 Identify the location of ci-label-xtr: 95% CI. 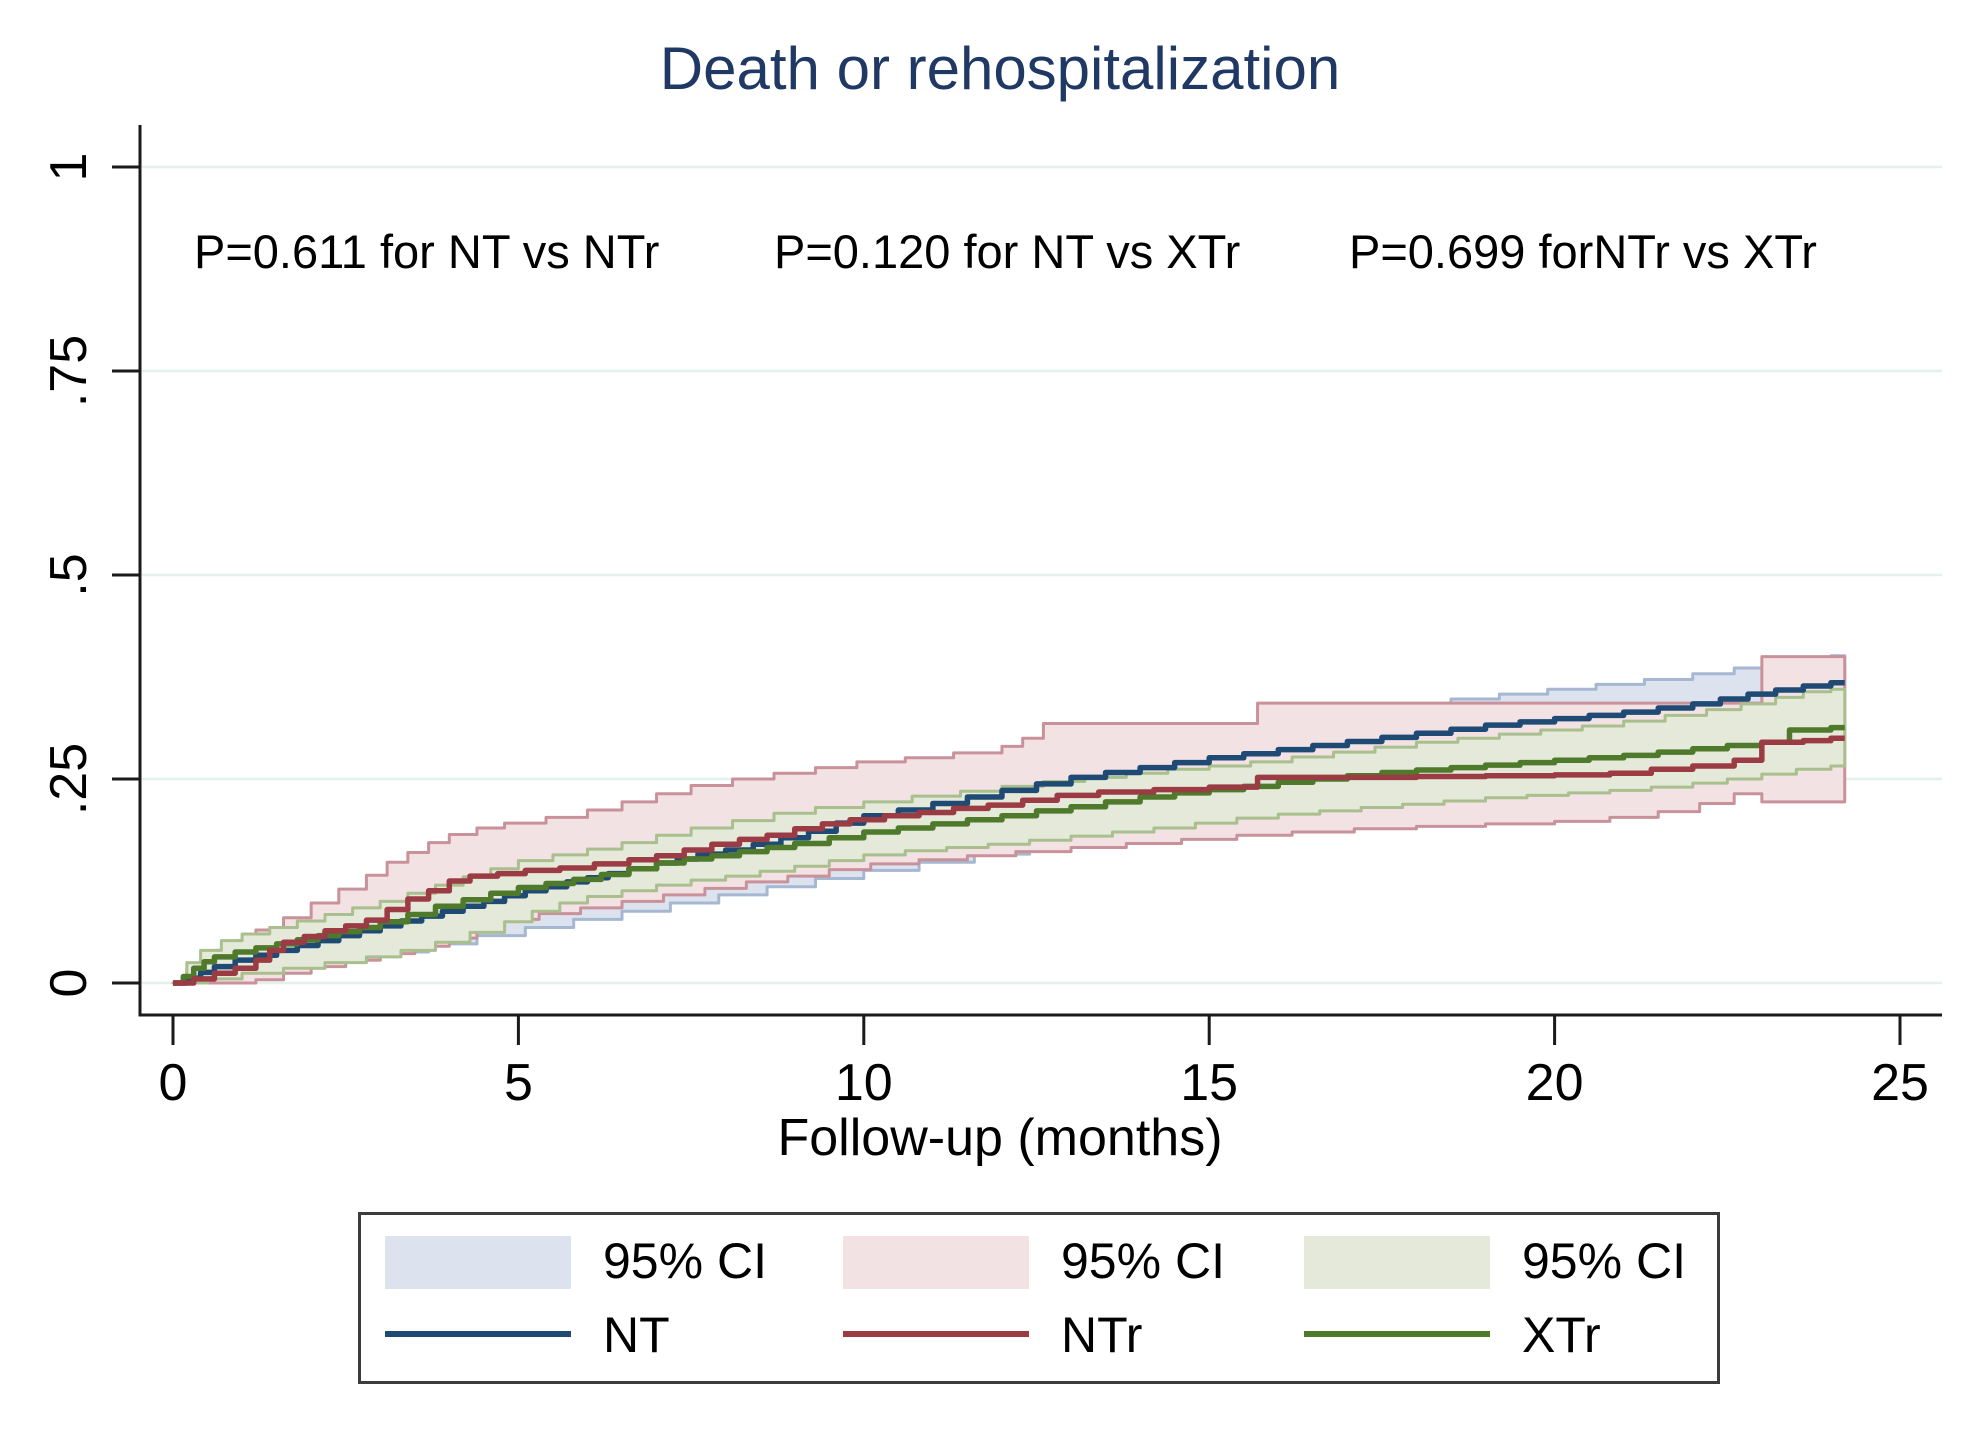
(1604, 1261).